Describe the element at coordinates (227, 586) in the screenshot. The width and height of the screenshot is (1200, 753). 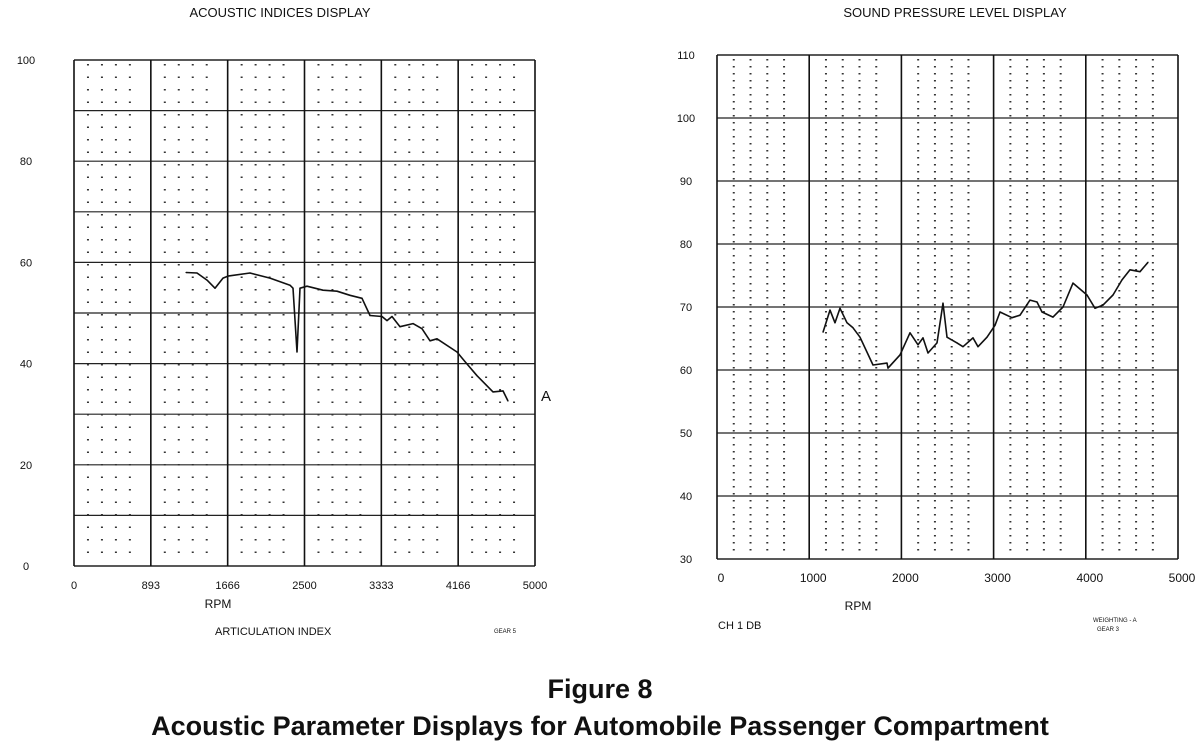
I see `x-tick-label: 1666` at that location.